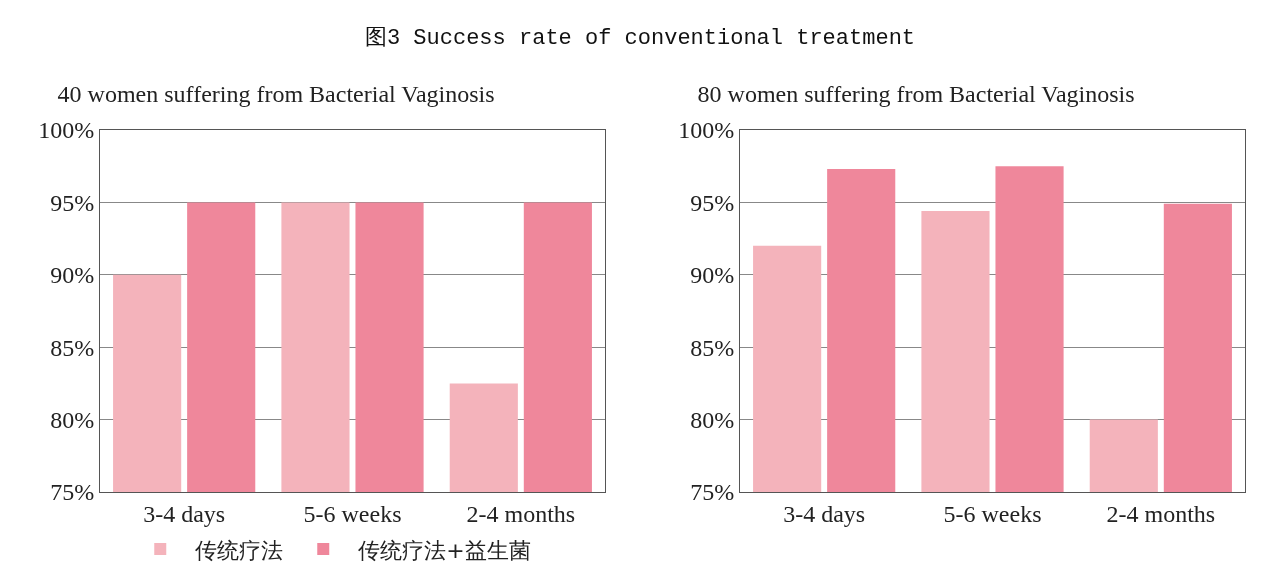 The image size is (1280, 582). Describe the element at coordinates (239, 550) in the screenshot. I see `legend-label: 传统疗法` at that location.